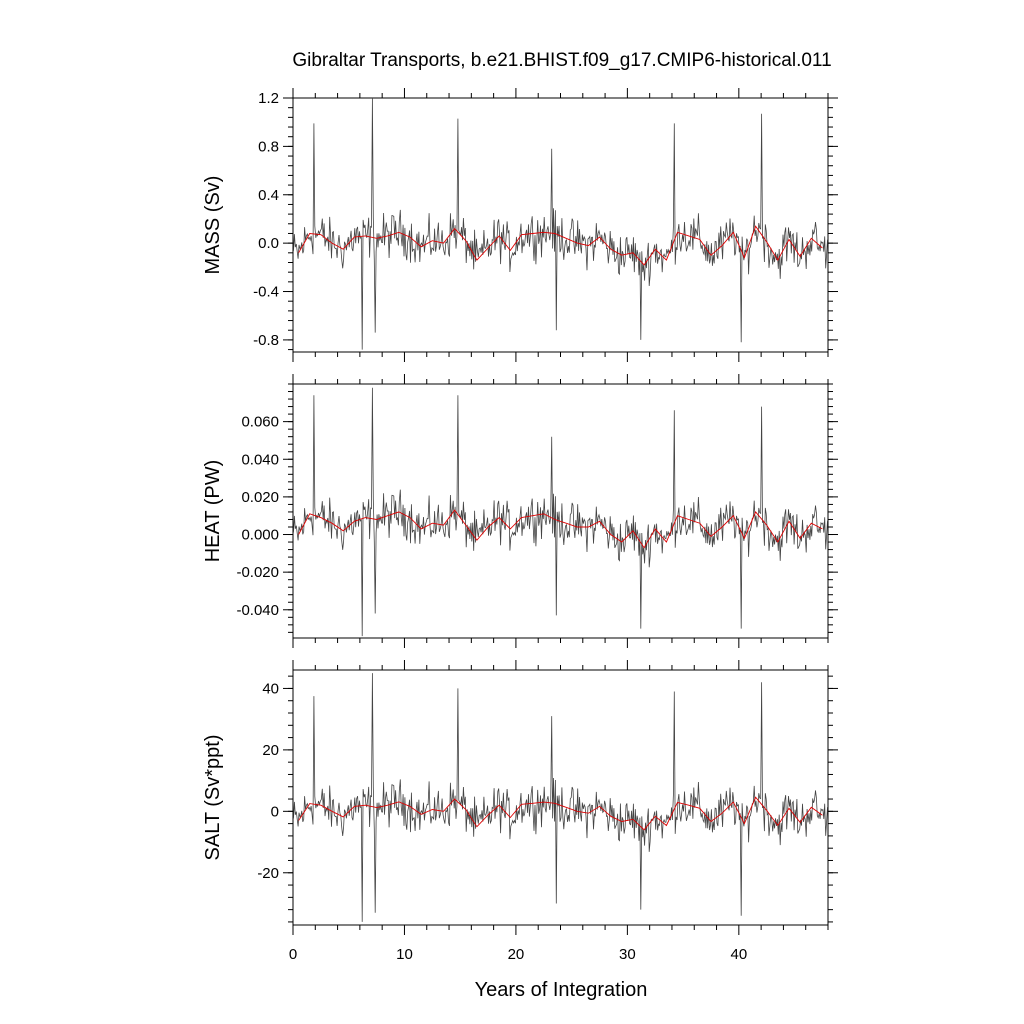 The height and width of the screenshot is (1024, 1024). Describe the element at coordinates (268, 873) in the screenshot. I see `y-tick-label: -20` at that location.